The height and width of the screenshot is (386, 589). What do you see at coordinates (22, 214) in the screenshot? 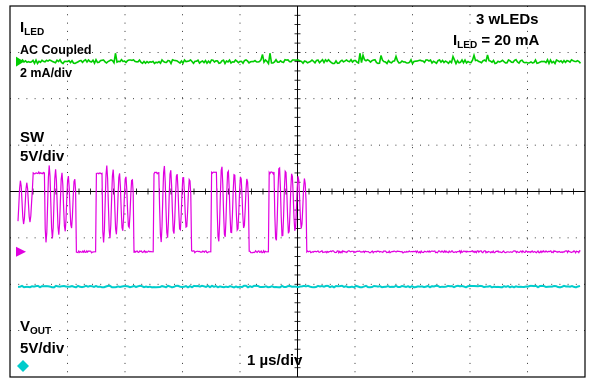
I see `channel-markers` at bounding box center [22, 214].